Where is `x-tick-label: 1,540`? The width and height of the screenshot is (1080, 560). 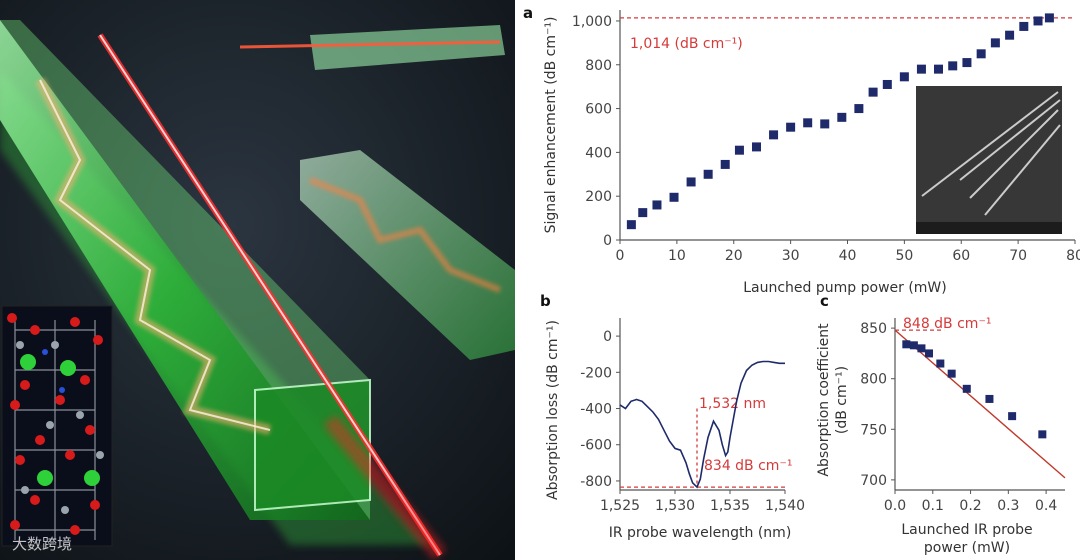
x-tick-label: 1,540 is located at coordinates (785, 506).